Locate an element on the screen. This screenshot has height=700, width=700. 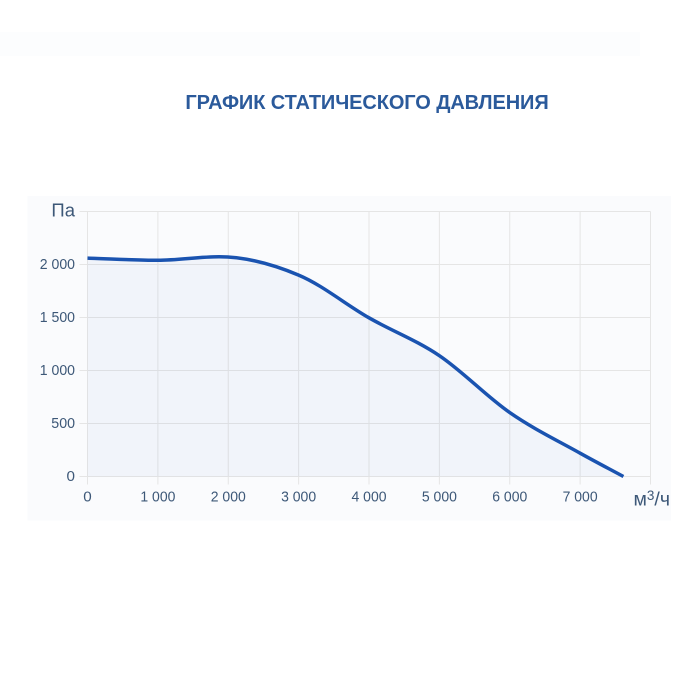
svg-text: 5 000 is located at coordinates (439, 496).